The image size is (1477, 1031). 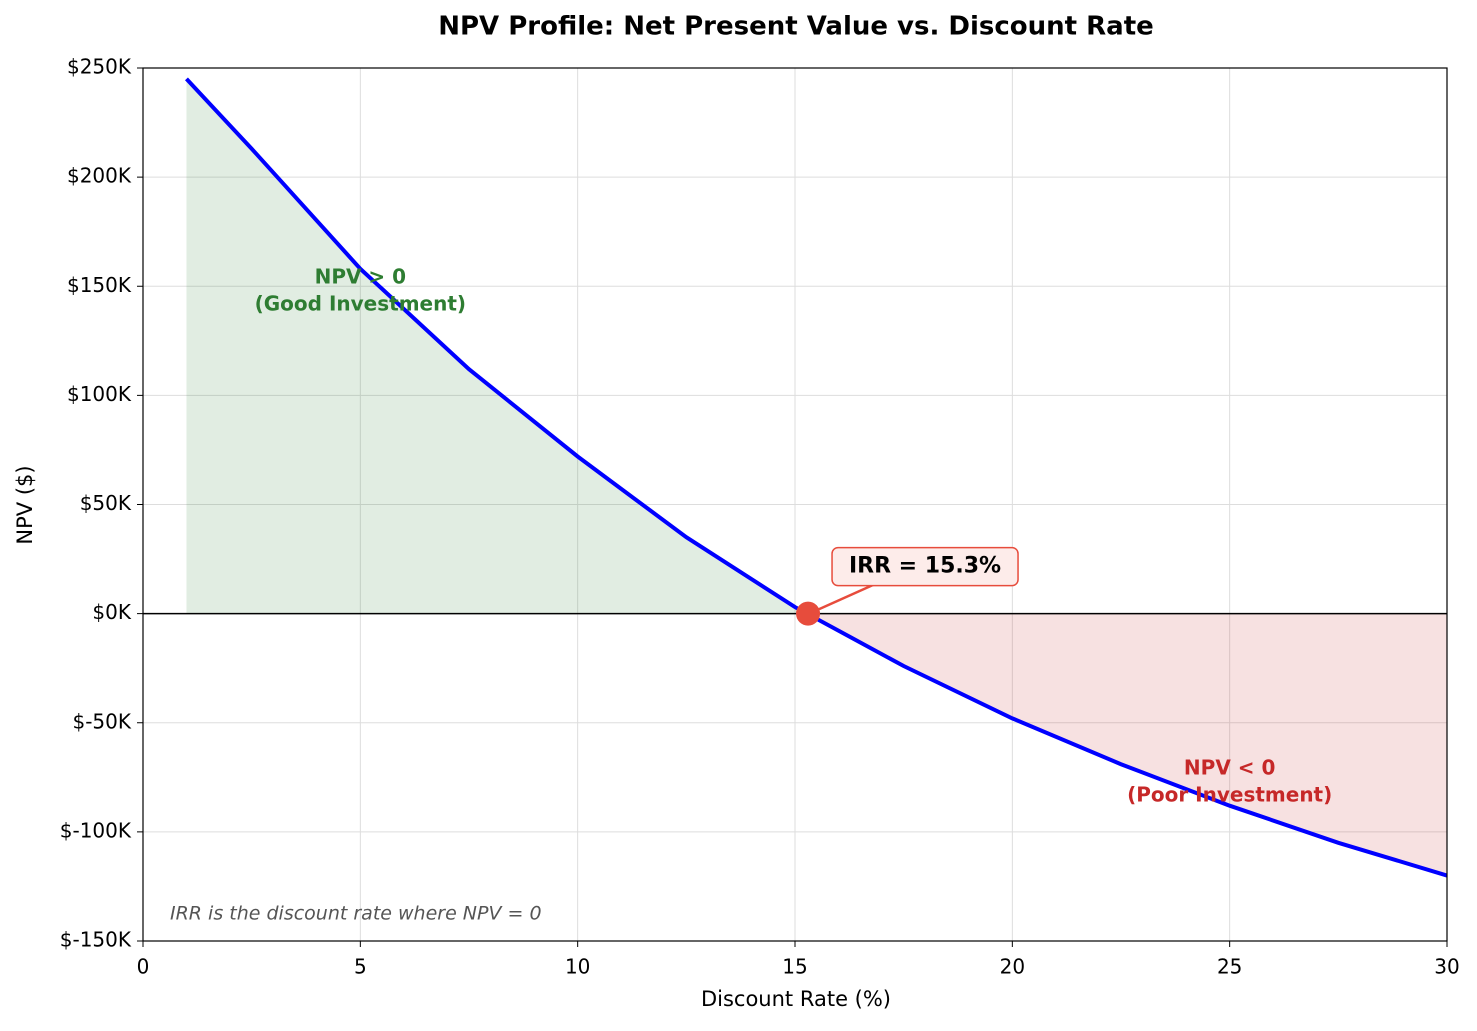 I want to click on x-tick-label: 5, so click(x=360, y=967).